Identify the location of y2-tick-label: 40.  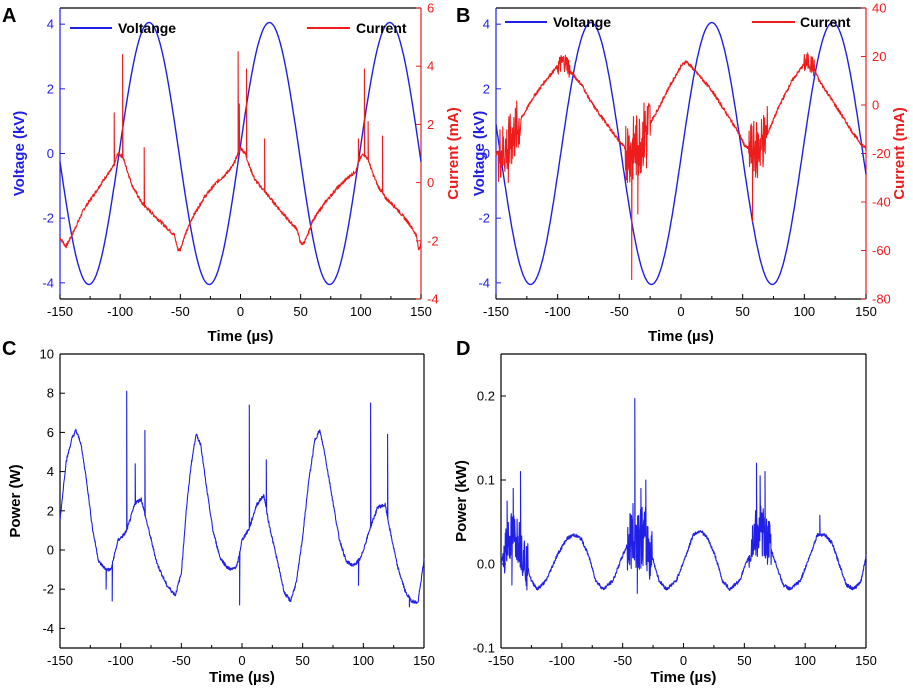
(879, 8).